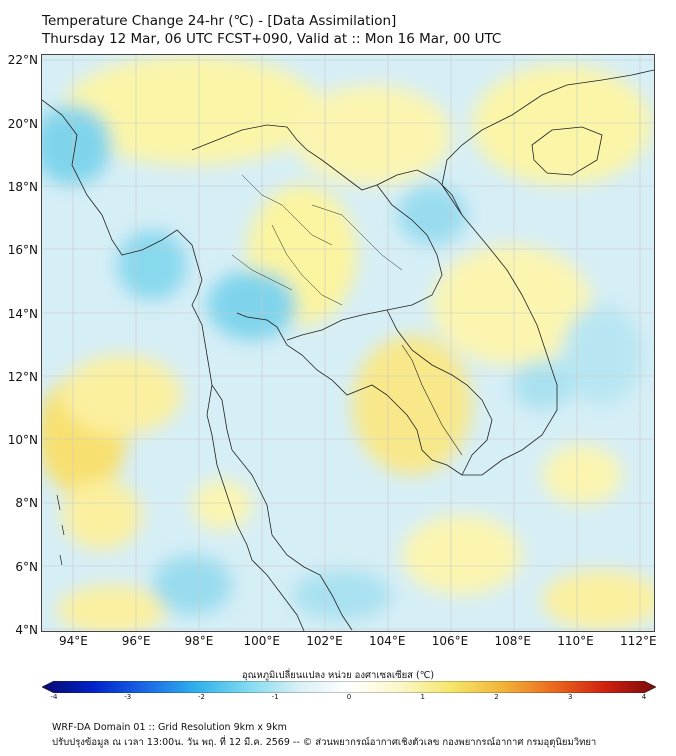 The height and width of the screenshot is (756, 676). What do you see at coordinates (22, 376) in the screenshot?
I see `latitude-label: 12°N` at bounding box center [22, 376].